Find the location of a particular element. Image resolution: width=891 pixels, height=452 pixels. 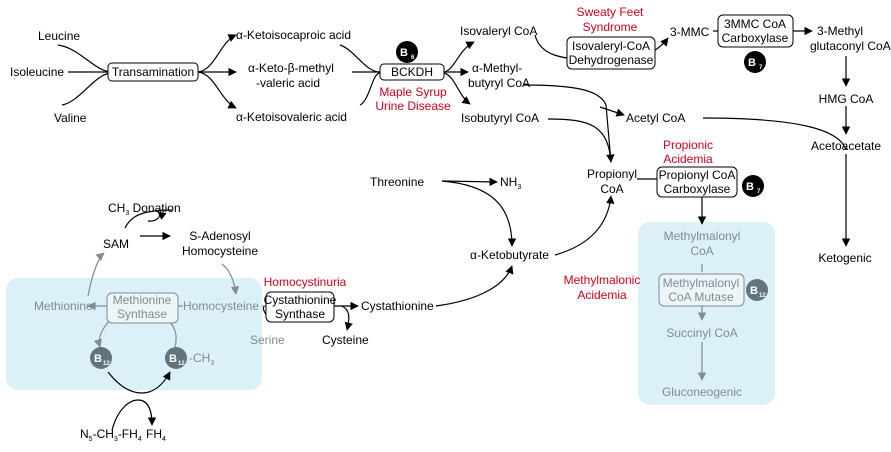

pcc-box is located at coordinates (697, 182).